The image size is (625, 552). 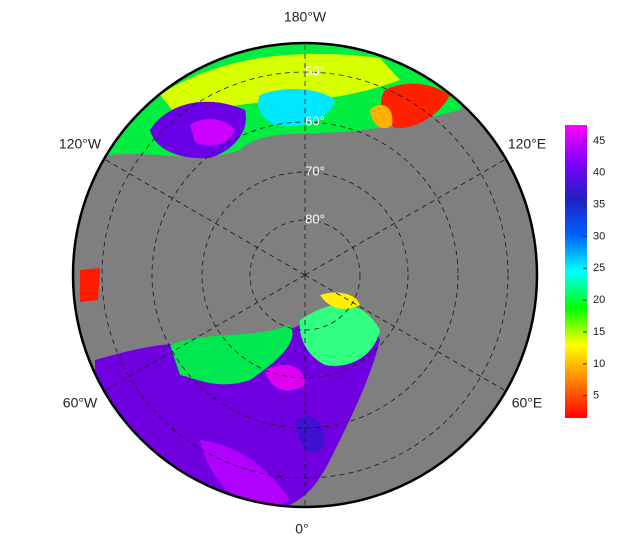 I want to click on colorbar-tick-label: 30, so click(x=599, y=236).